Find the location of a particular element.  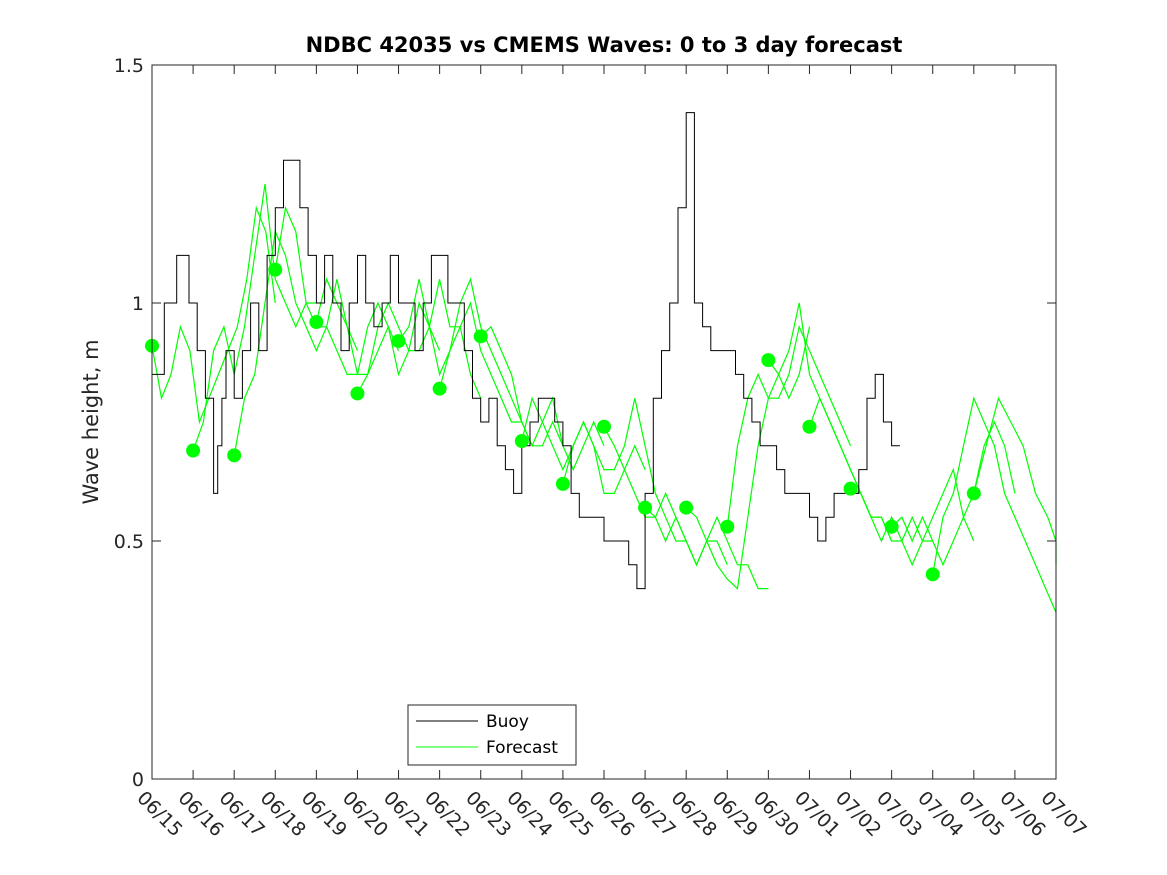

legend-label-buoy: Buoy is located at coordinates (507, 722).